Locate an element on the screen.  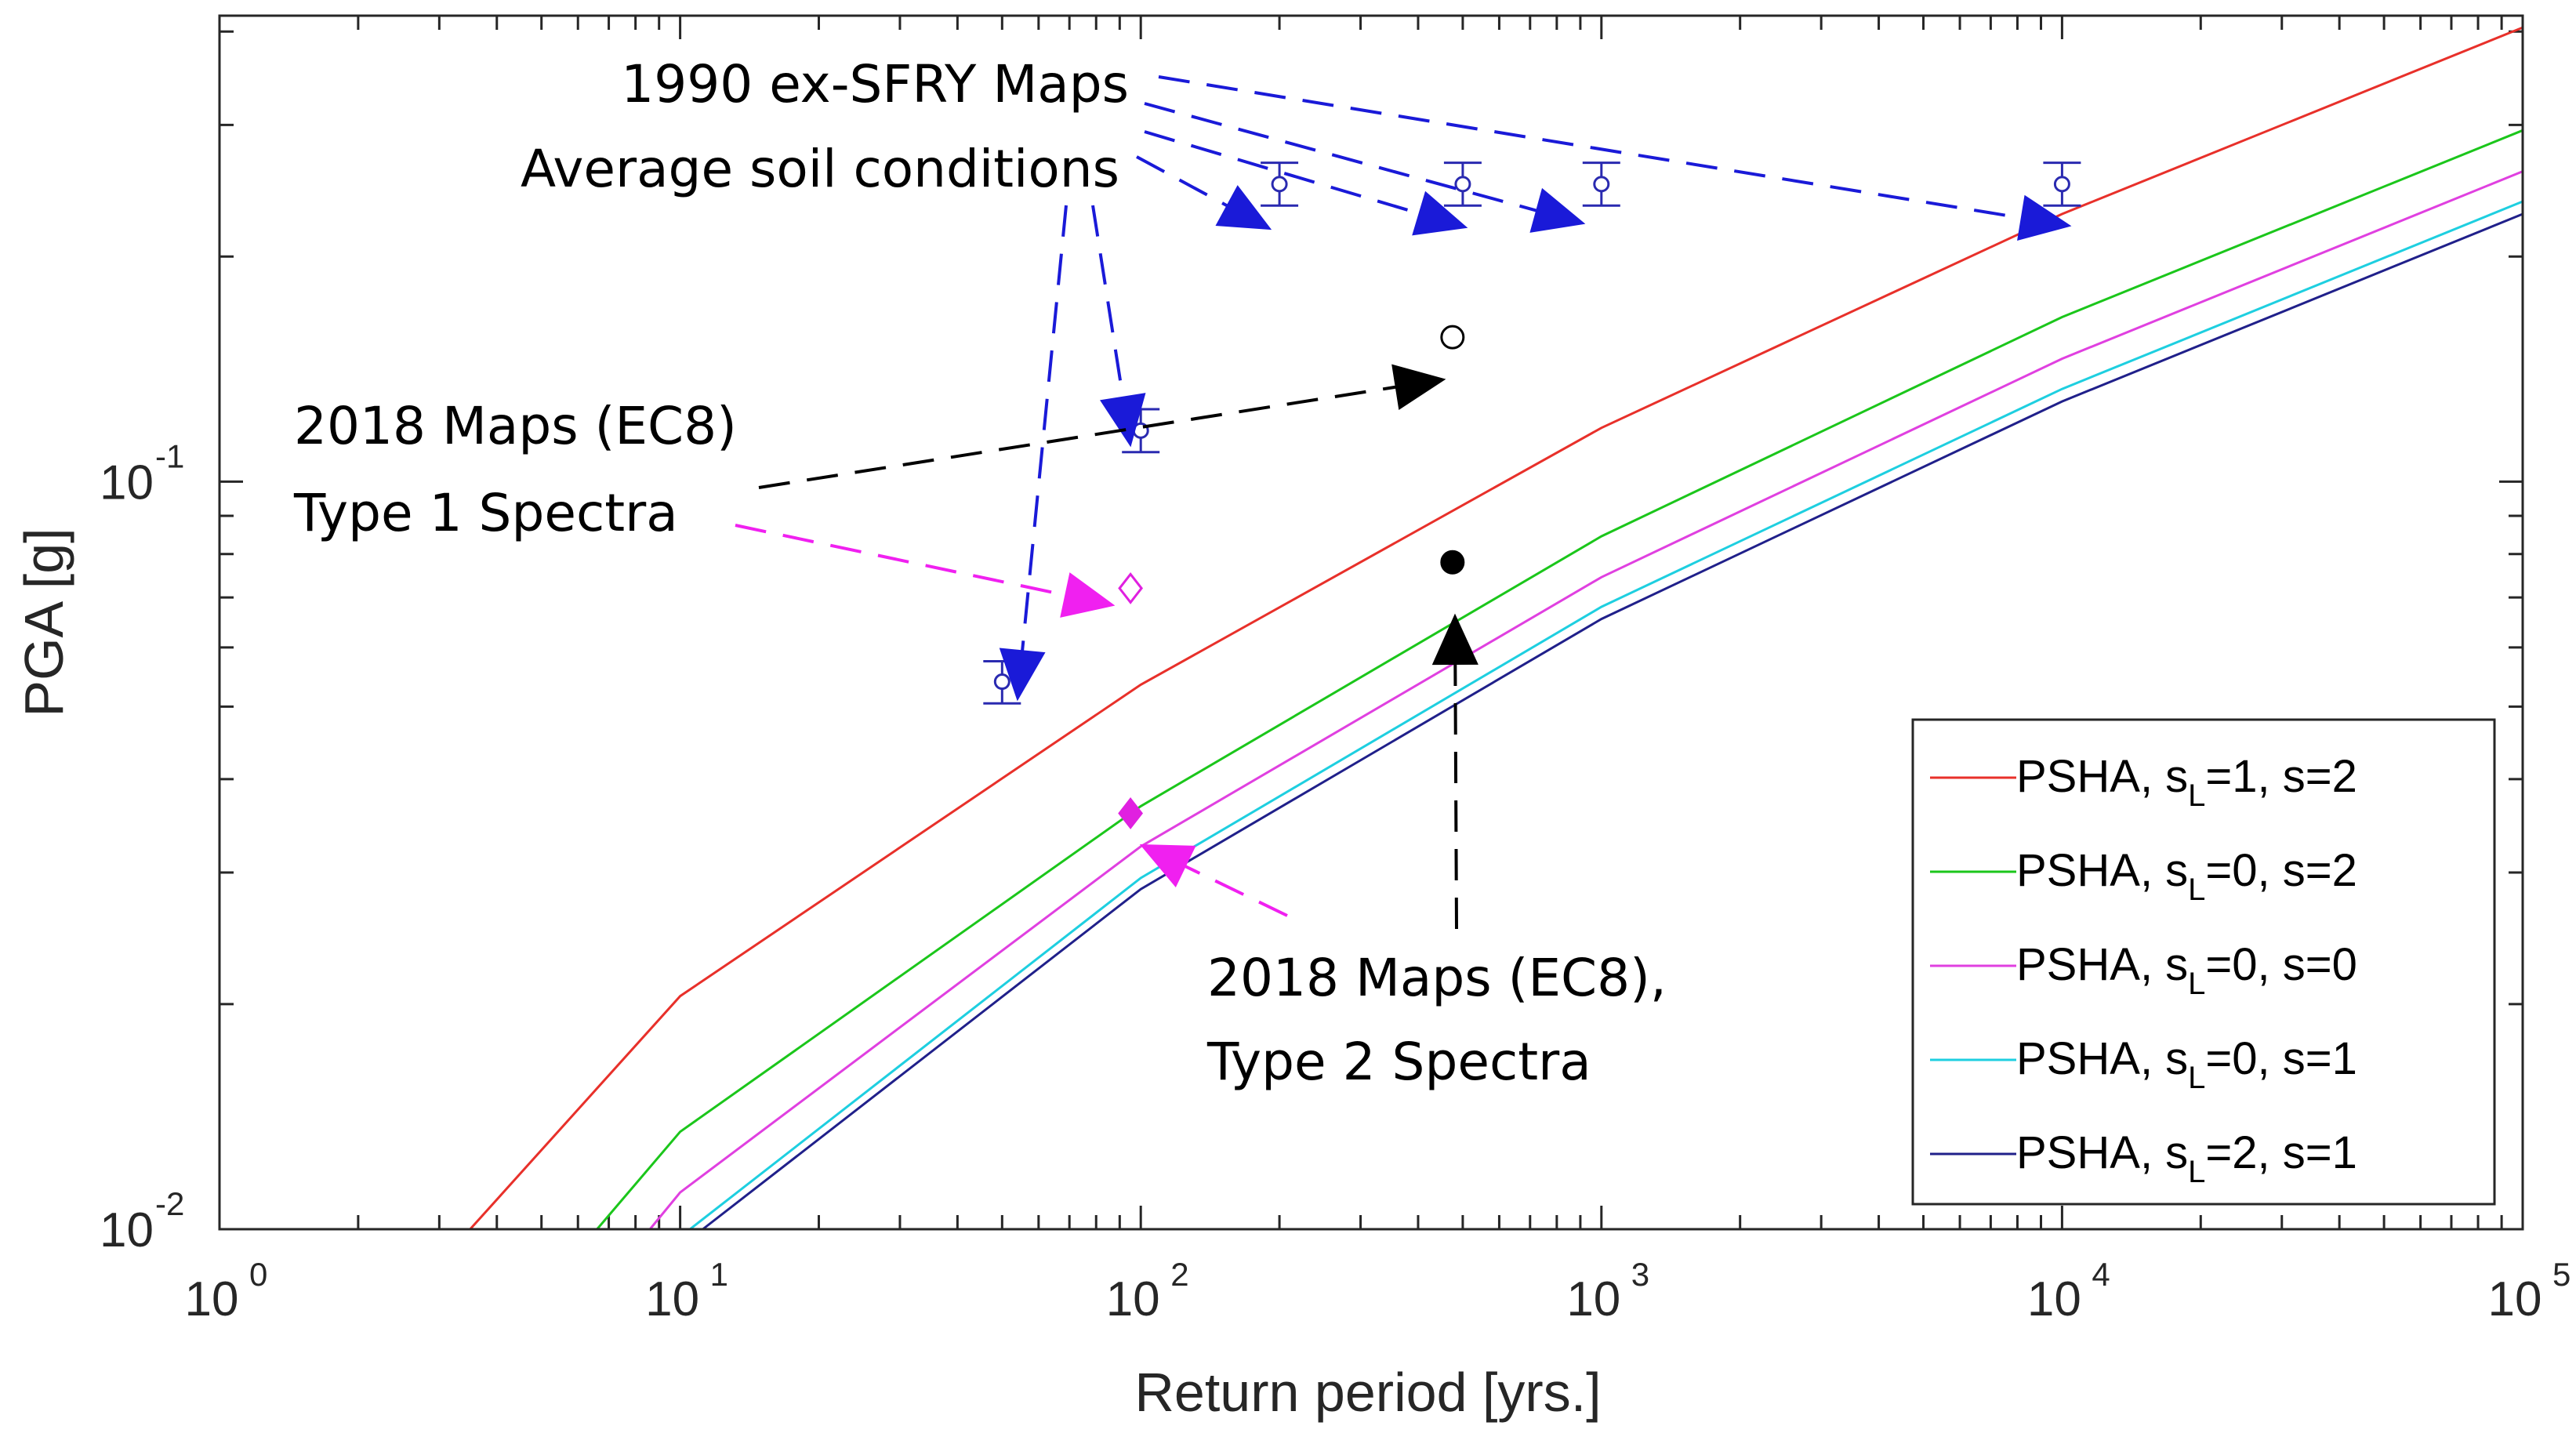
y-tick-label-exponent: -1 is located at coordinates (169, 455).